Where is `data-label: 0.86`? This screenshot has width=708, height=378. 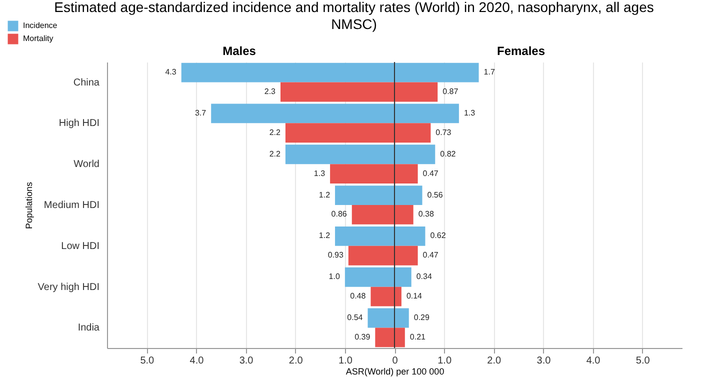
data-label: 0.86 is located at coordinates (339, 214).